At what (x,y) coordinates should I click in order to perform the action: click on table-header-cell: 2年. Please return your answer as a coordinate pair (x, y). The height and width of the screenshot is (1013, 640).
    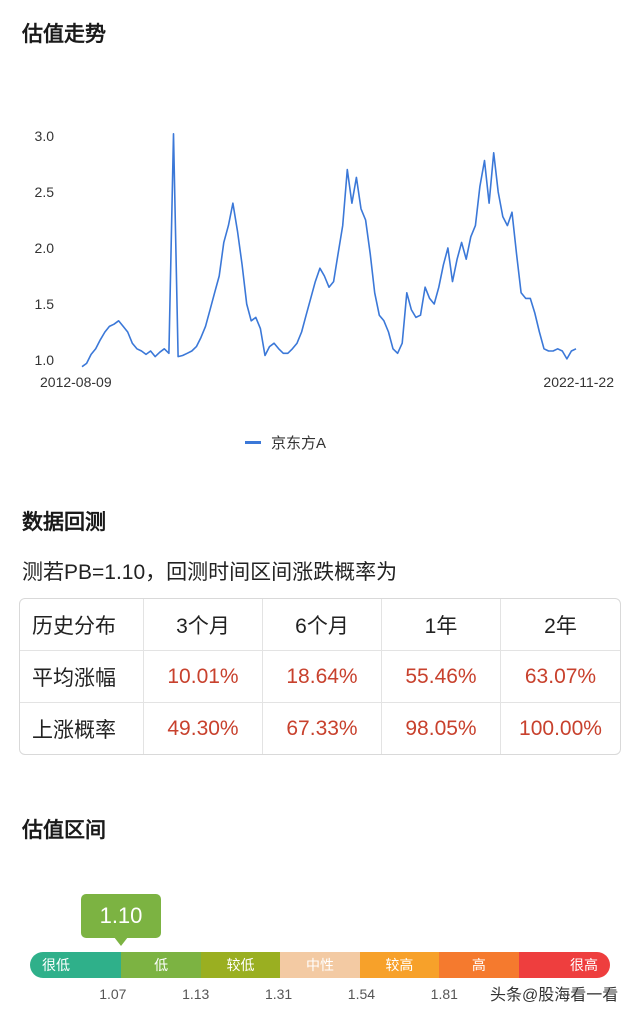
    Looking at the image, I should click on (560, 625).